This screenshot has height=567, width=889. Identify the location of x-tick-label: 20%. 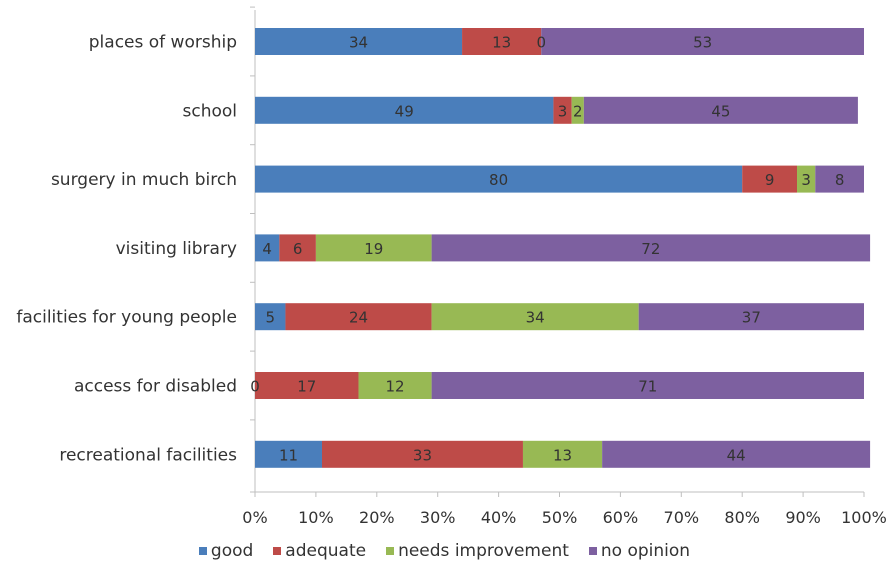
(377, 517).